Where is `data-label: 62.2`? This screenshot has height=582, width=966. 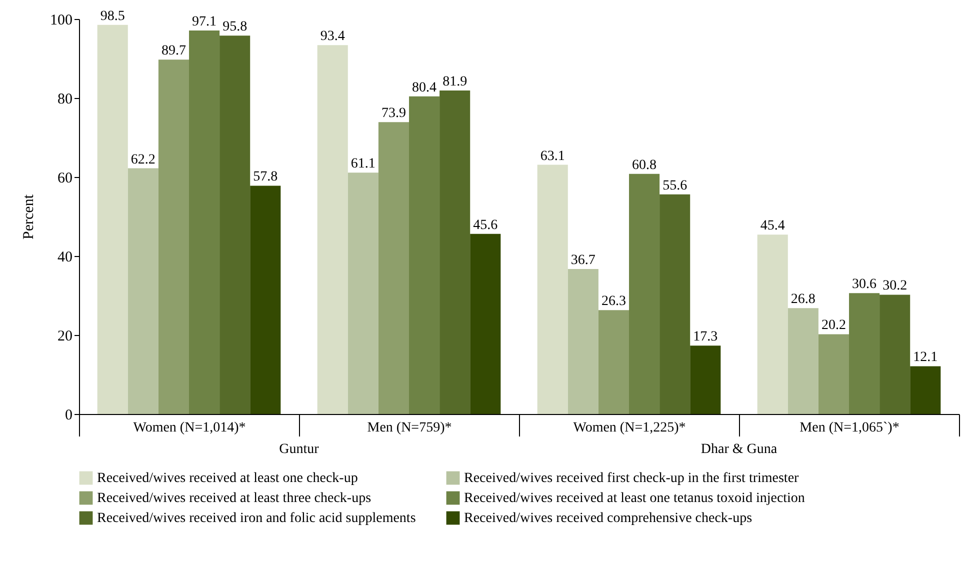
data-label: 62.2 is located at coordinates (143, 160).